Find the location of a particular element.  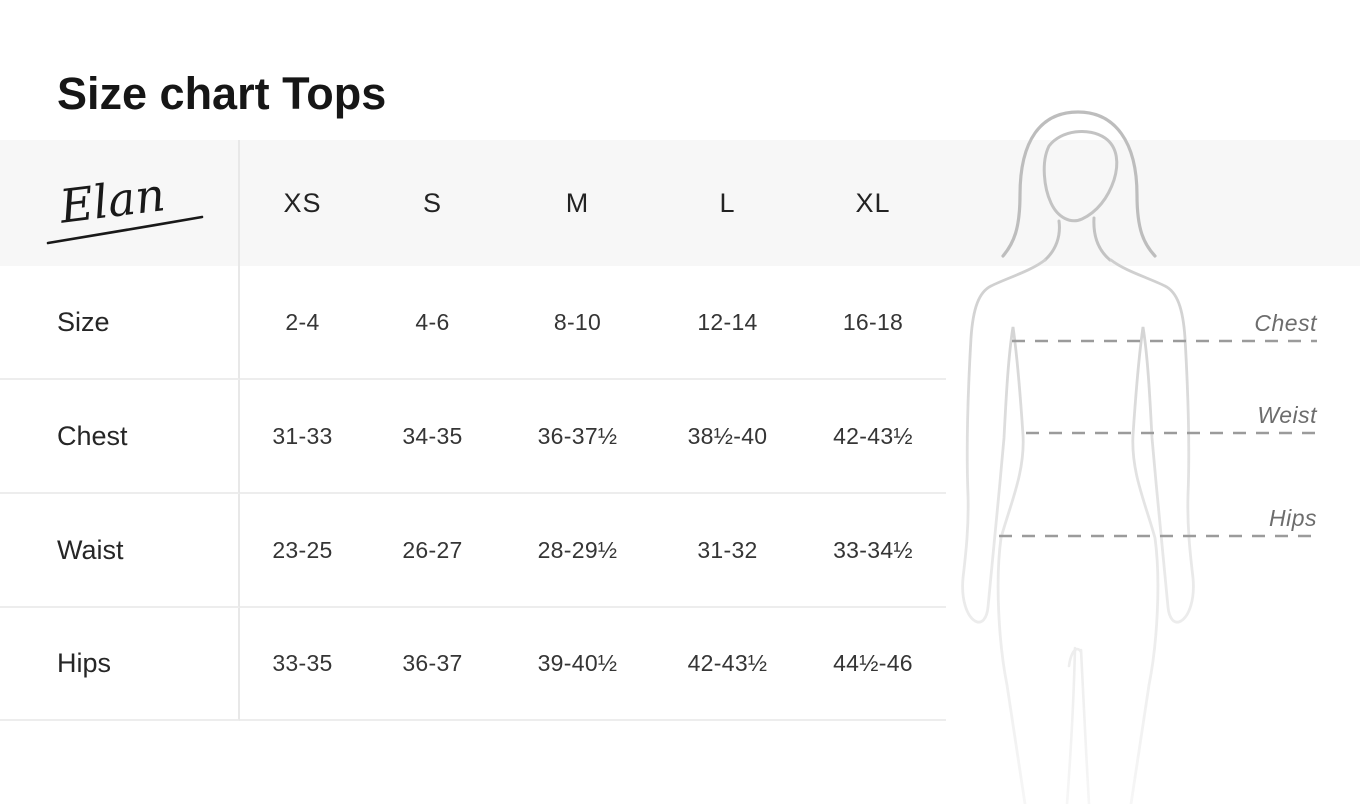

hips-m: 39-40½ is located at coordinates (577, 664).